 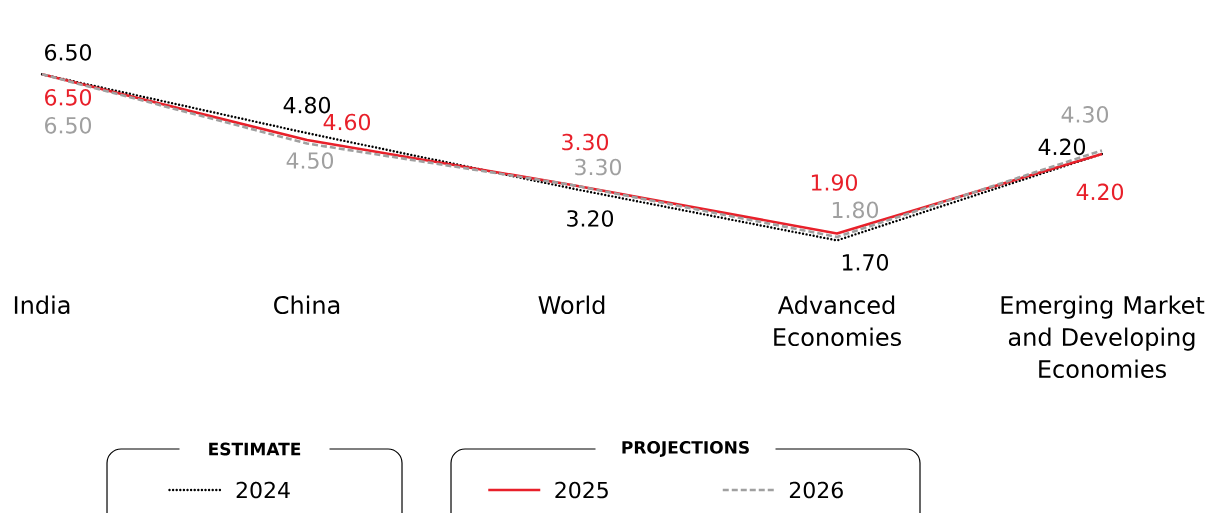 What do you see at coordinates (307, 305) in the screenshot?
I see `x-tick-label: China` at bounding box center [307, 305].